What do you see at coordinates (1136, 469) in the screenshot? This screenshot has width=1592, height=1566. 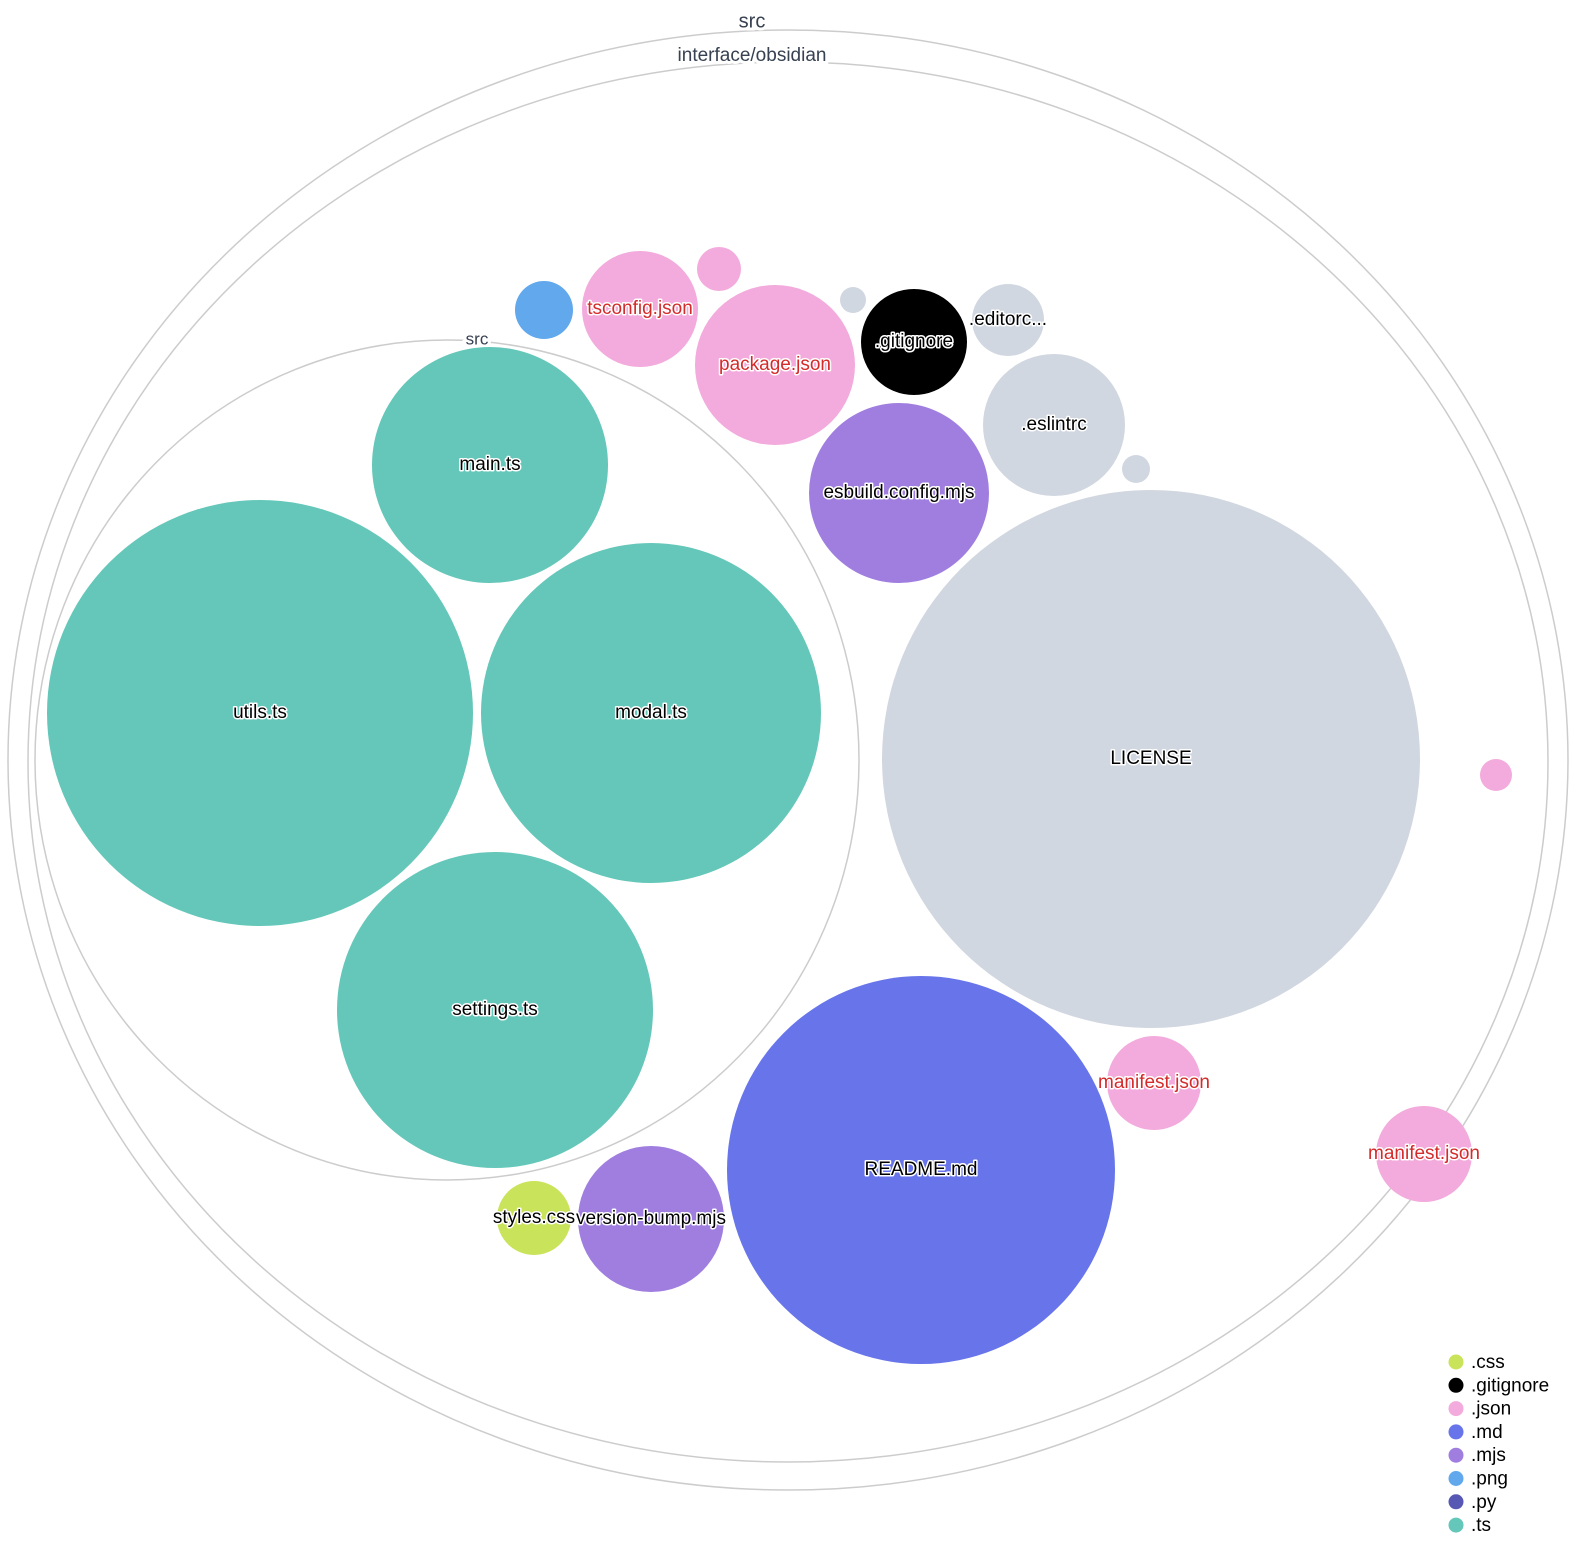 I see `file-other-small2` at bounding box center [1136, 469].